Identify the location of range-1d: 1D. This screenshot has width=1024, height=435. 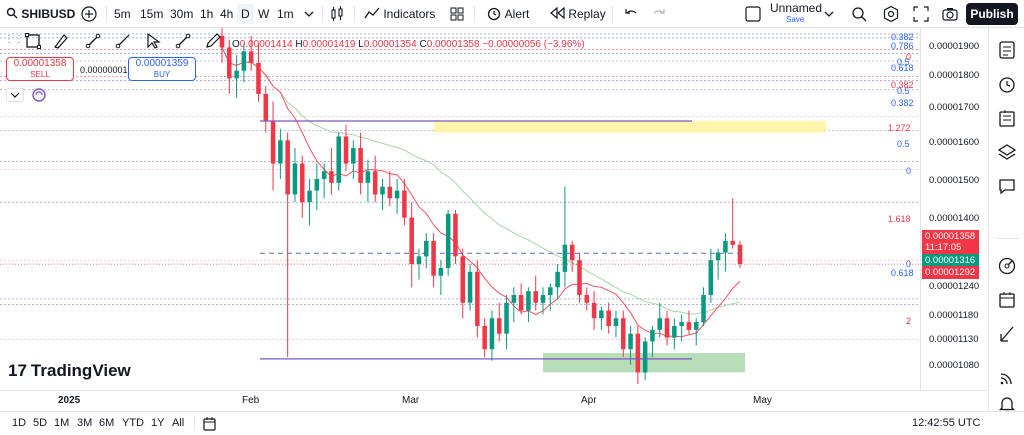
(19, 423).